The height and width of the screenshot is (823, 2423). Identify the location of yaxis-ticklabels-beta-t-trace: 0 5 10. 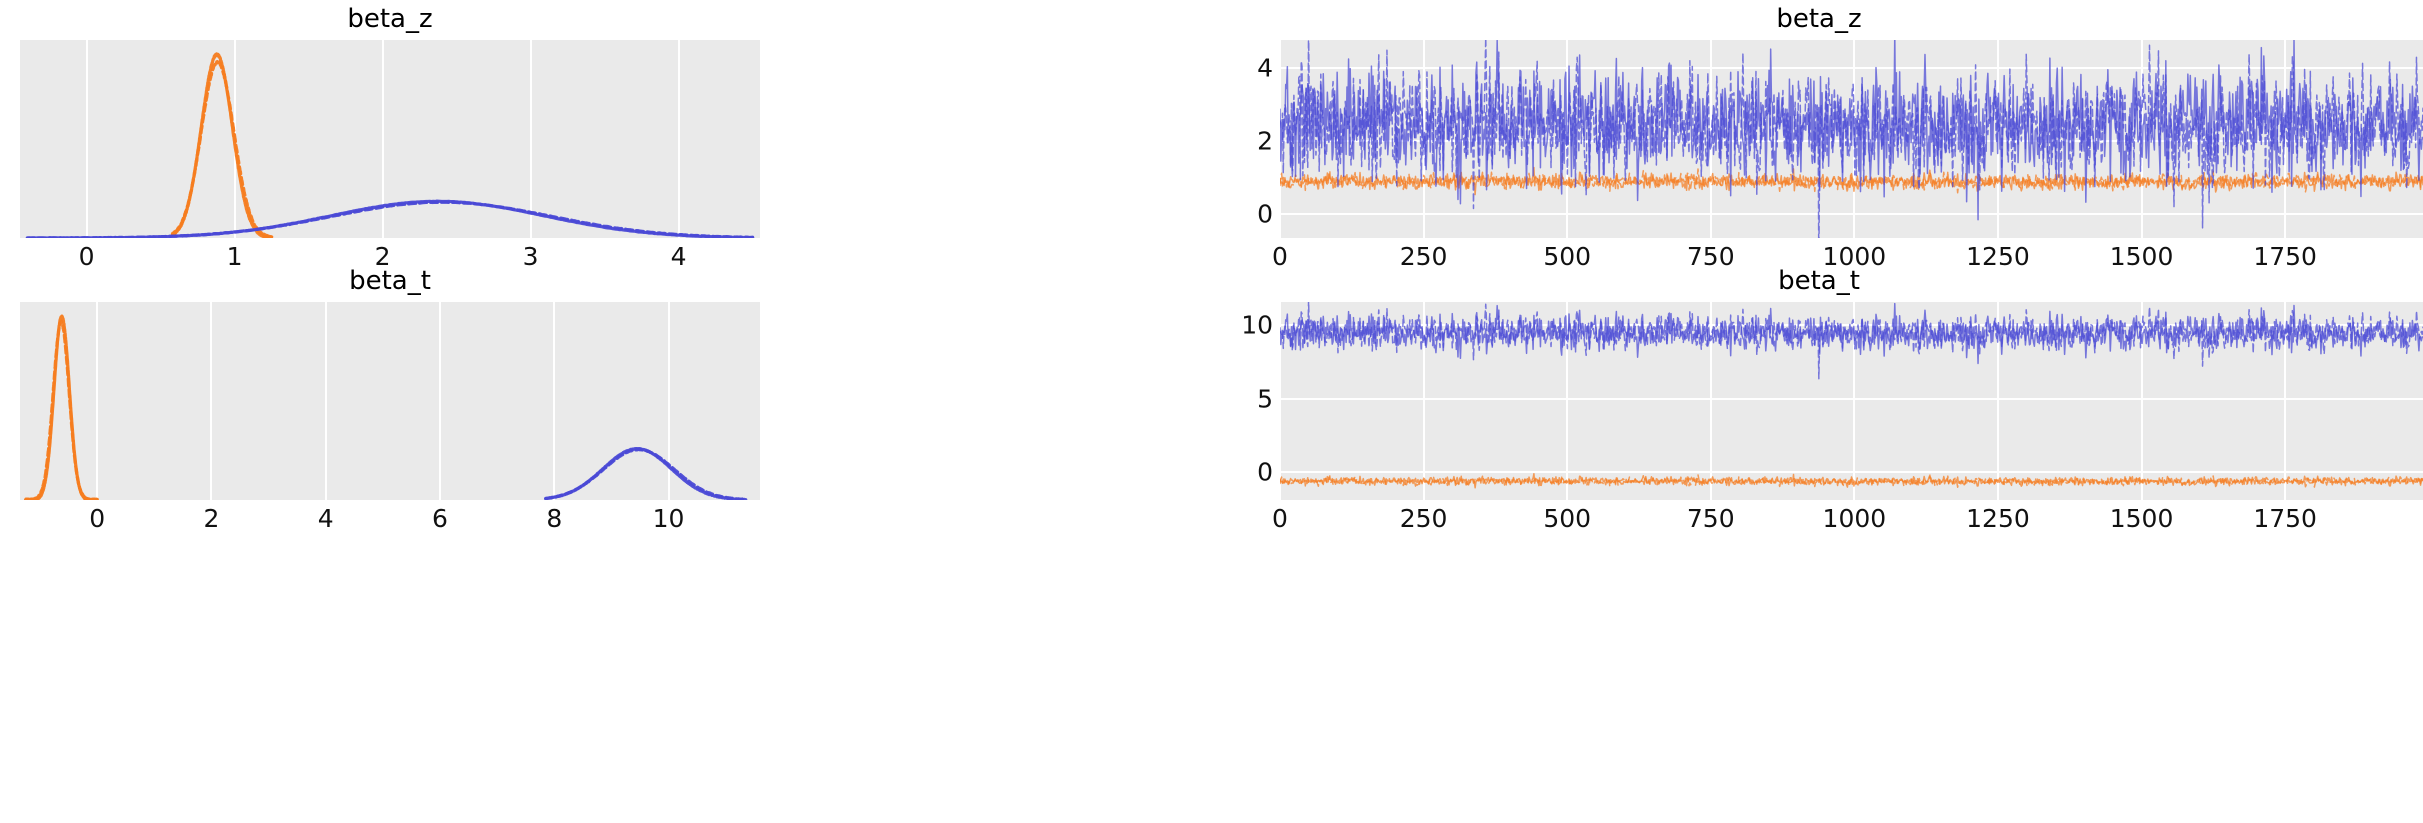
(1244, 401).